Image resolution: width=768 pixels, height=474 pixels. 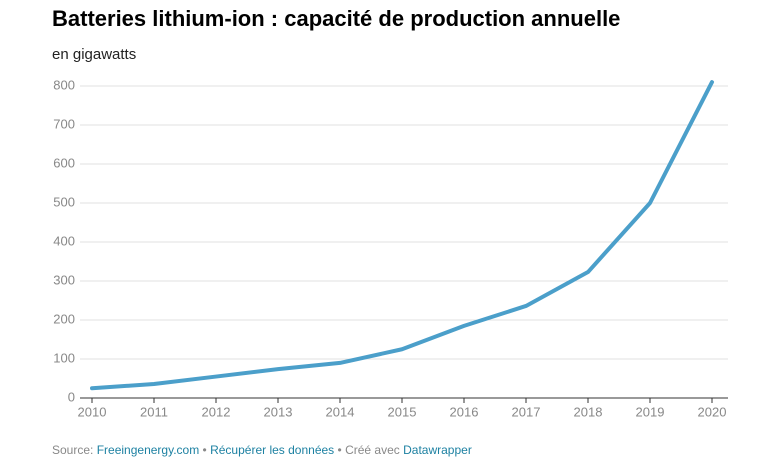 What do you see at coordinates (372, 450) in the screenshot?
I see `created-label: Créé avec` at bounding box center [372, 450].